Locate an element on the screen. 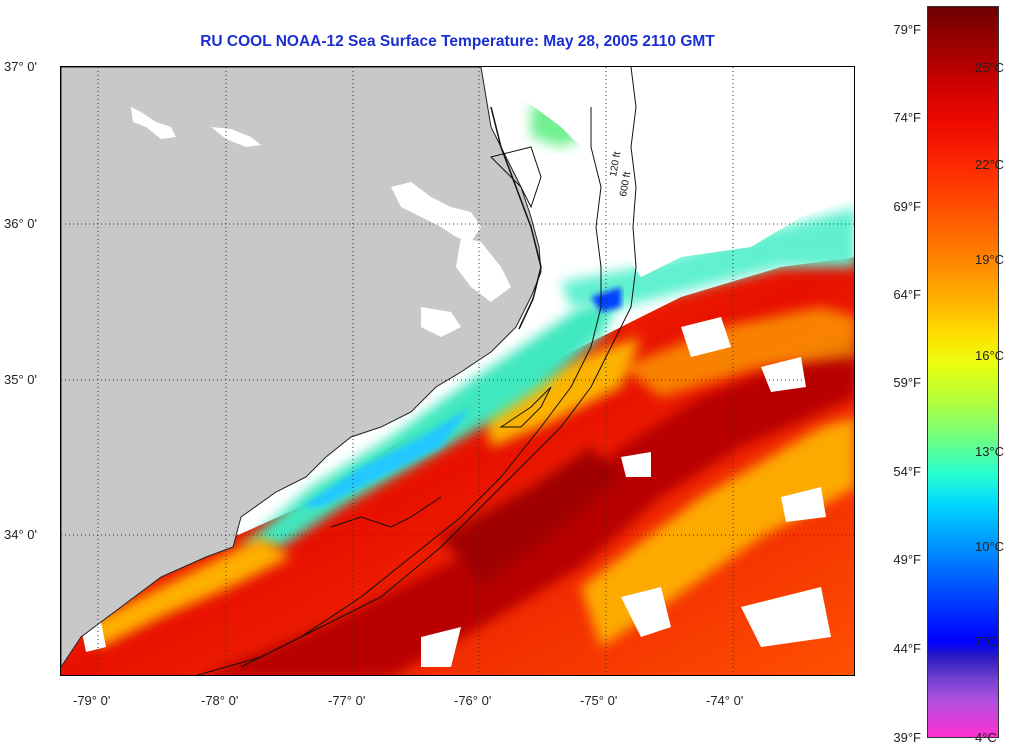  lat-label-36: 36° 0' is located at coordinates (20, 223).